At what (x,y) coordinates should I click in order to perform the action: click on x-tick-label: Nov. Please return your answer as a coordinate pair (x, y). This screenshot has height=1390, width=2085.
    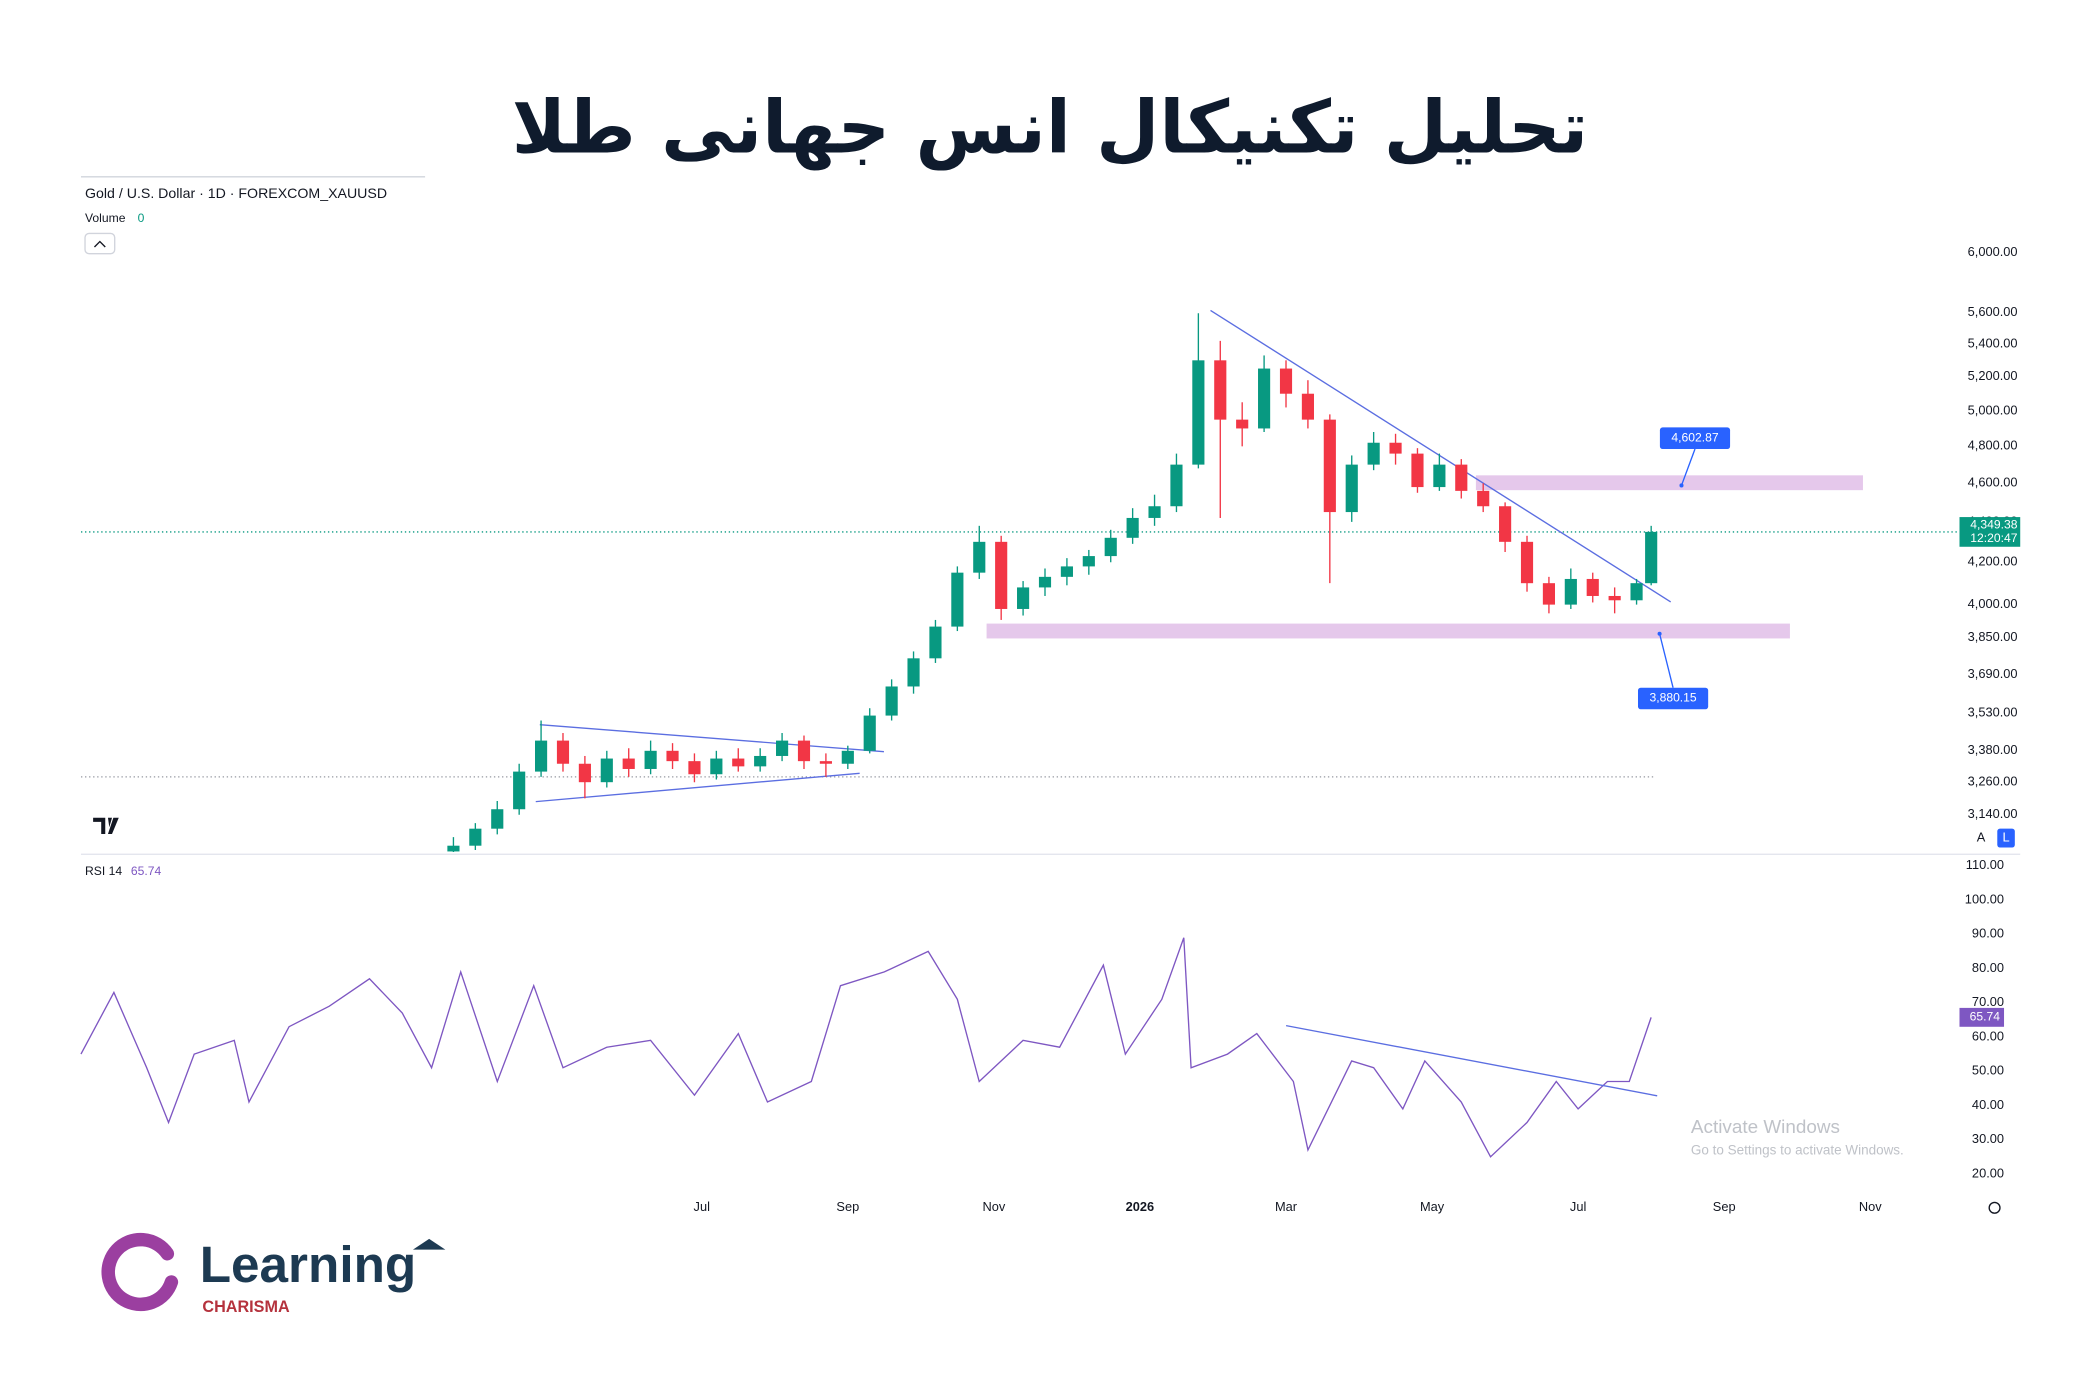
    Looking at the image, I should click on (993, 1206).